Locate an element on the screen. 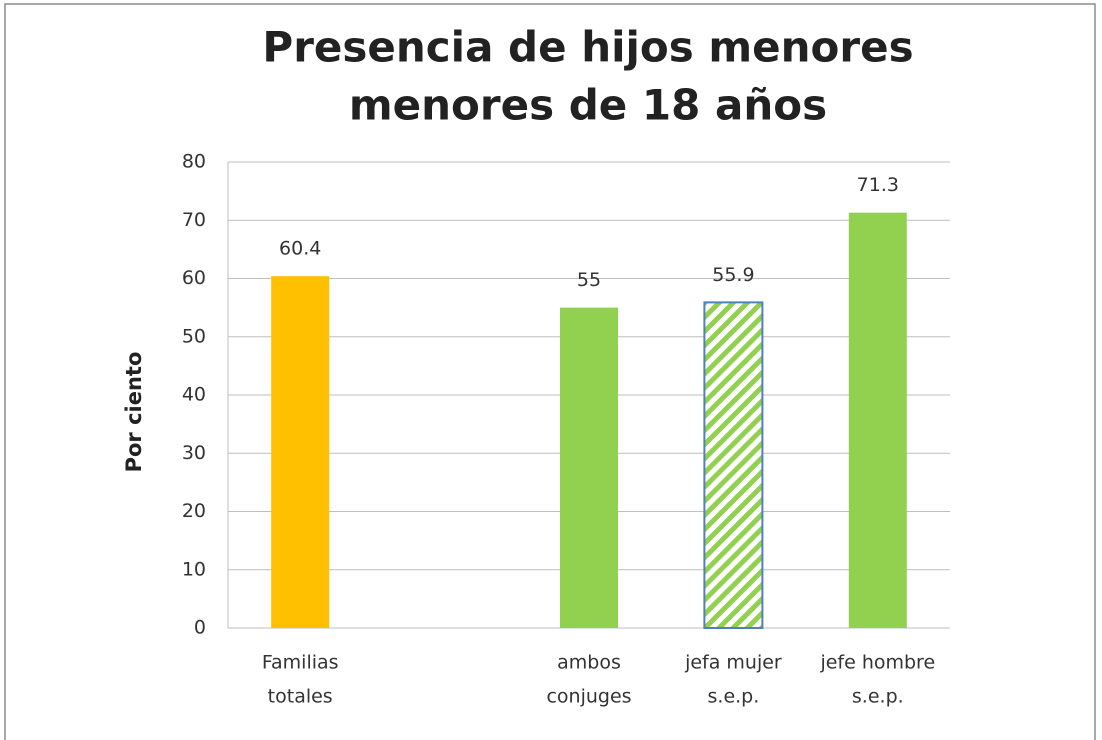 This screenshot has width=1102, height=740. chart-title: Presencia de hijos menores is located at coordinates (587, 47).